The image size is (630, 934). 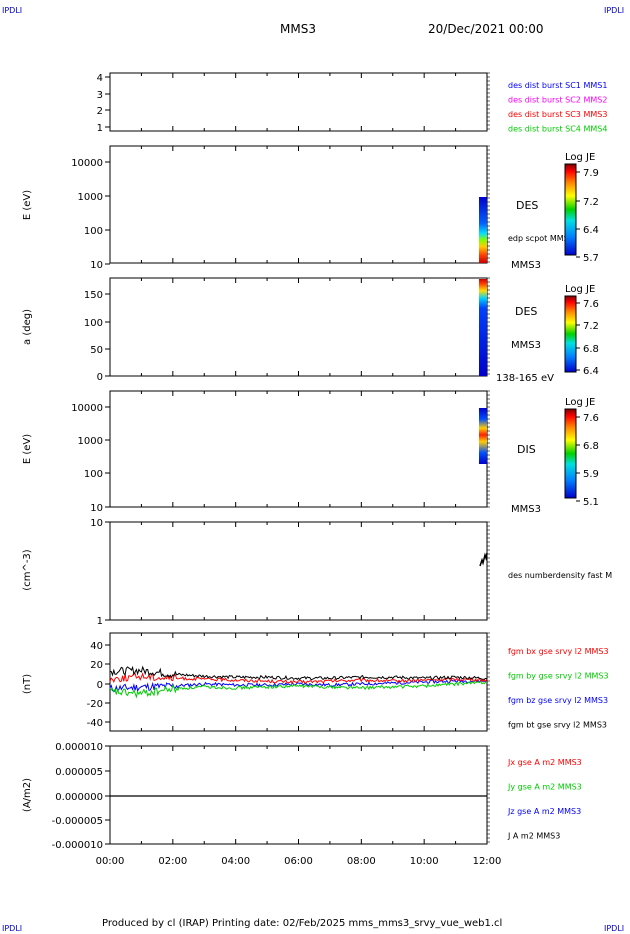 What do you see at coordinates (526, 449) in the screenshot?
I see `side-label-dis: DIS` at bounding box center [526, 449].